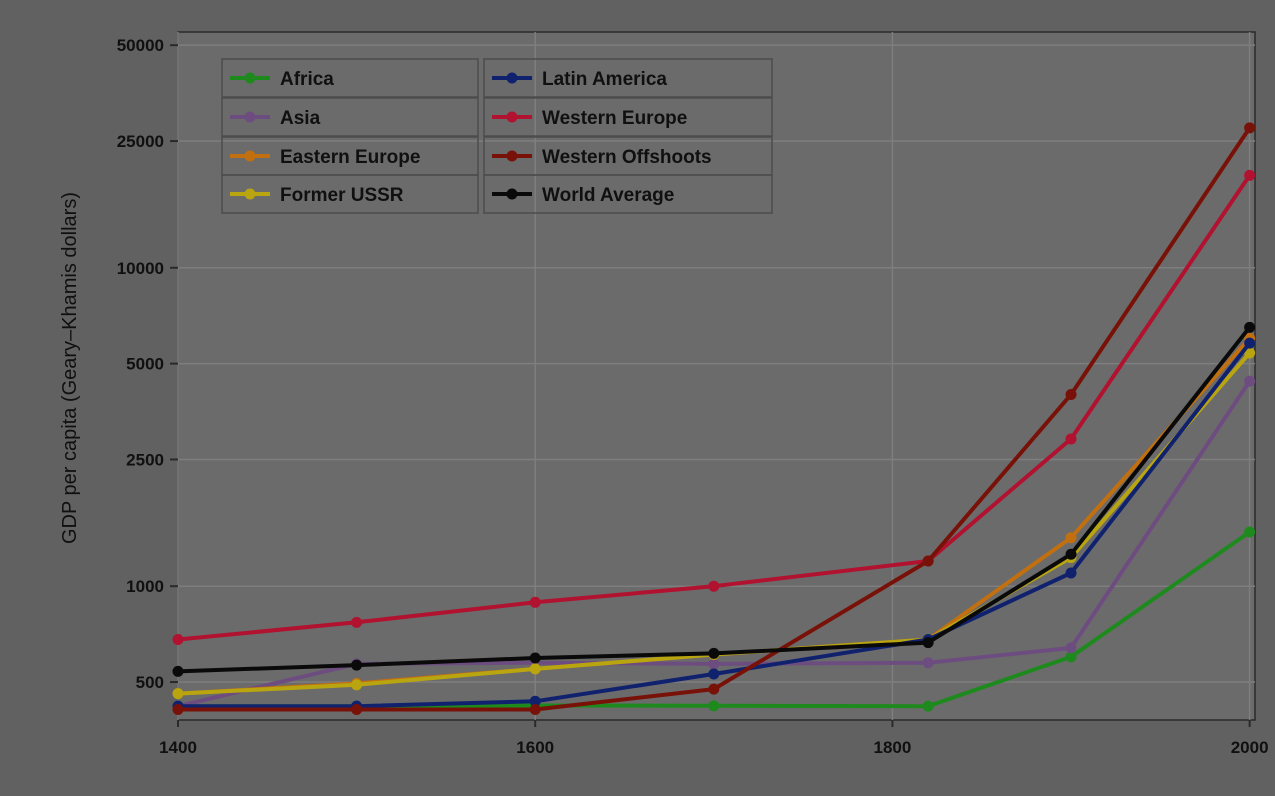 The height and width of the screenshot is (796, 1275). Describe the element at coordinates (512, 117) in the screenshot. I see `legend-swatch-marker-western-europe` at that location.